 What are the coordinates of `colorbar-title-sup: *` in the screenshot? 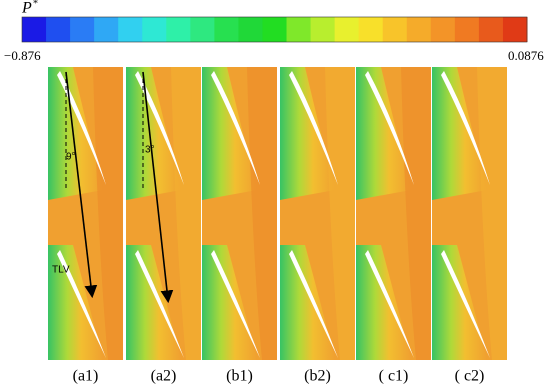 It's located at (35, 4).